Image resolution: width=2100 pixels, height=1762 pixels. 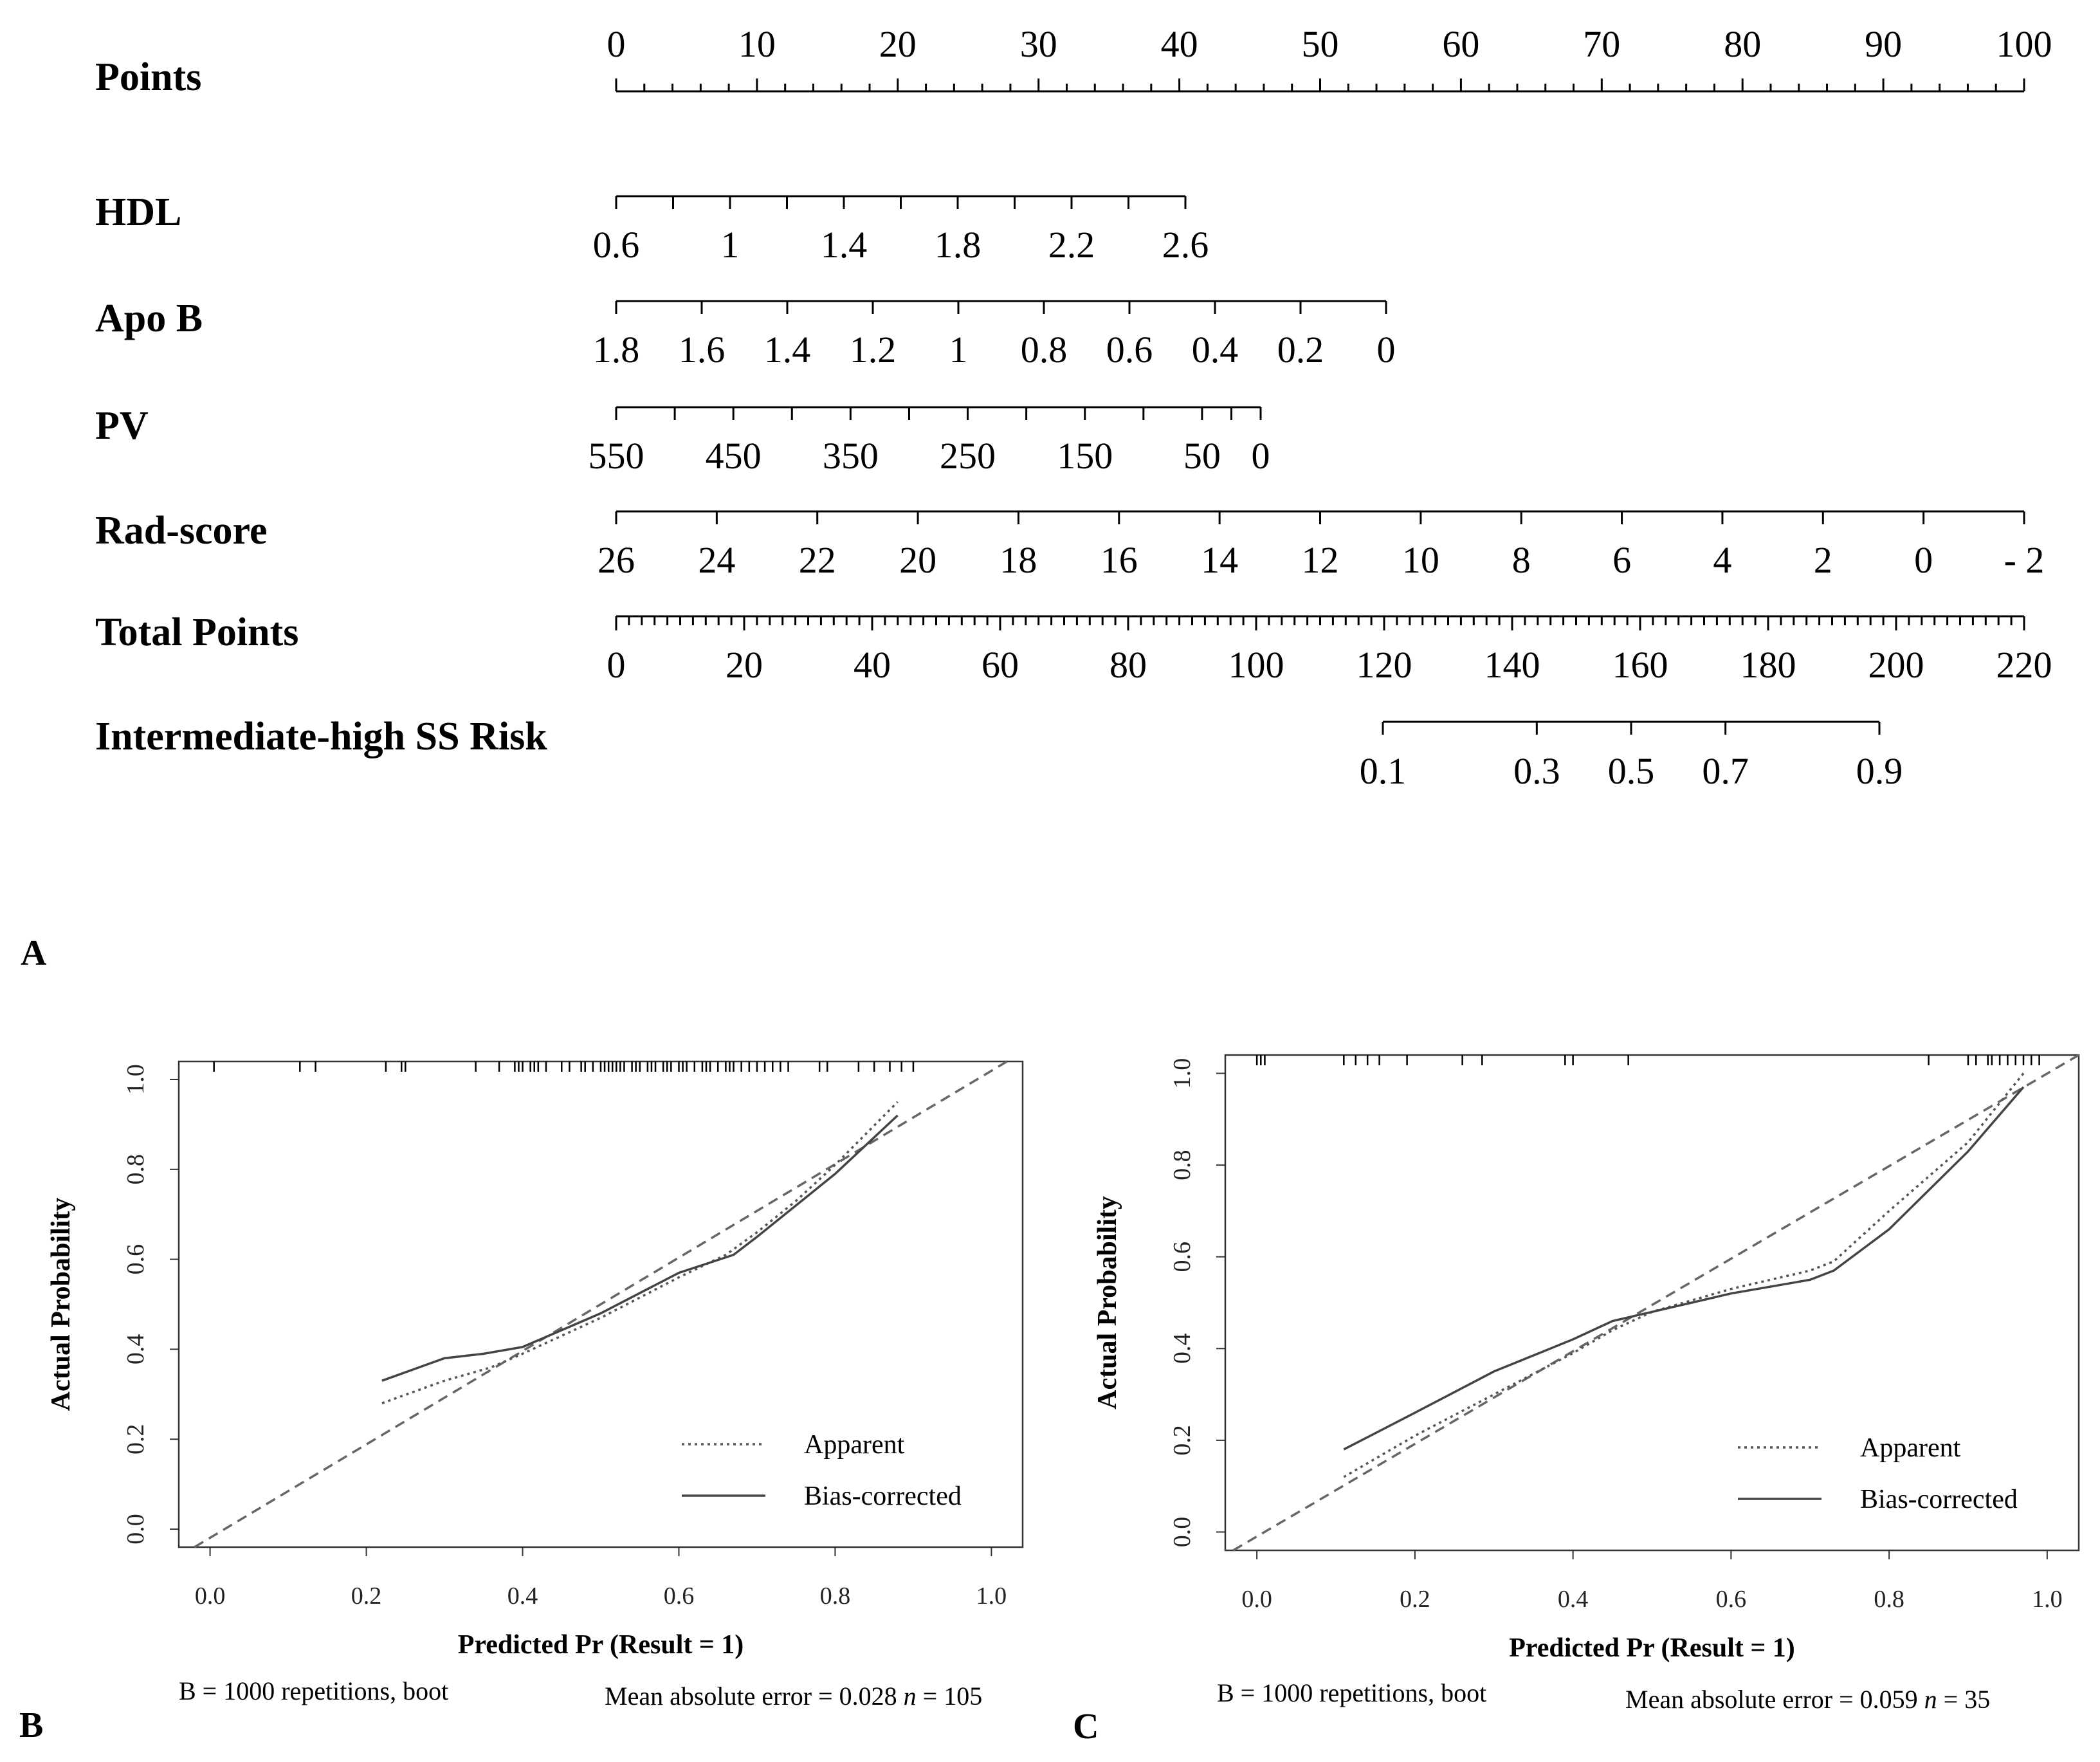 What do you see at coordinates (135, 1169) in the screenshot?
I see `y-tick-label: 0.8` at bounding box center [135, 1169].